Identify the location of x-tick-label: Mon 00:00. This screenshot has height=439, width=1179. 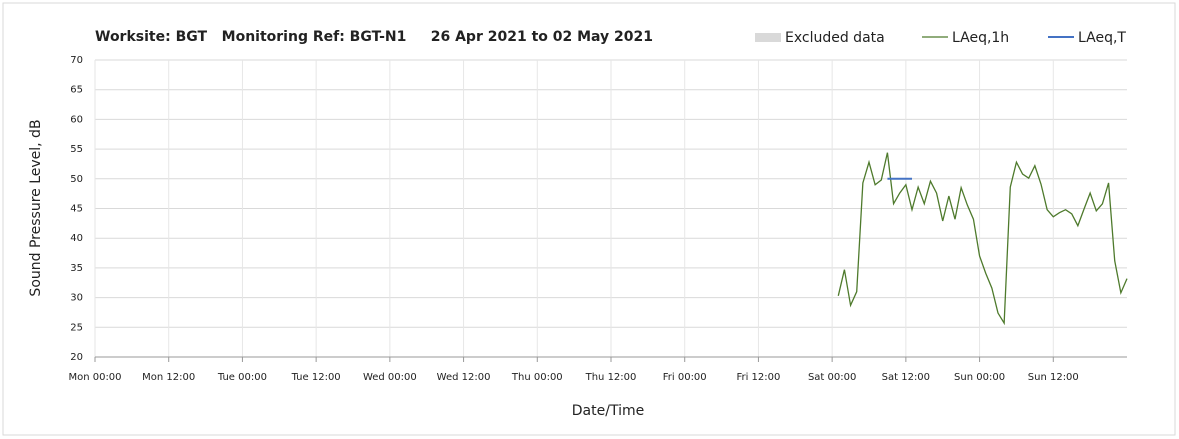
(94, 377).